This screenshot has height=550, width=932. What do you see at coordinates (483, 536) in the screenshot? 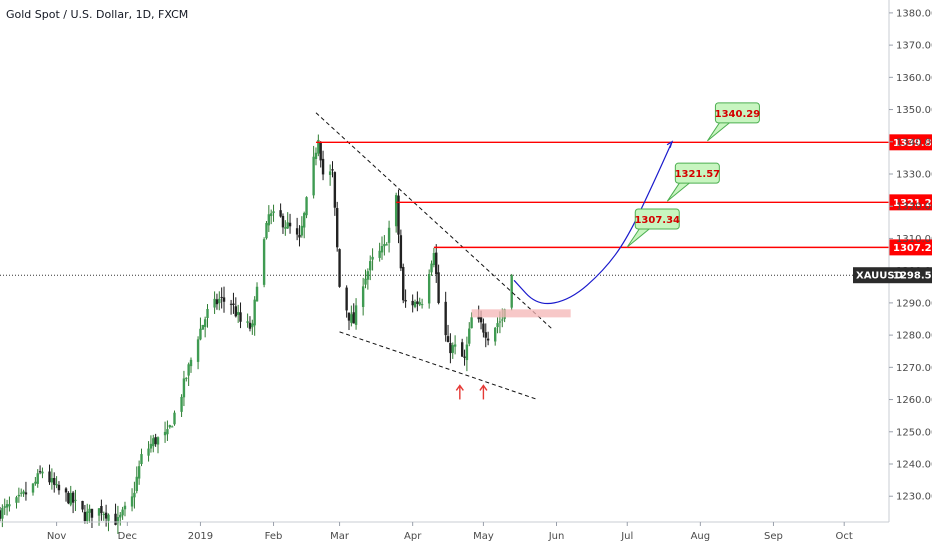
I see `x-tick-label: May` at bounding box center [483, 536].